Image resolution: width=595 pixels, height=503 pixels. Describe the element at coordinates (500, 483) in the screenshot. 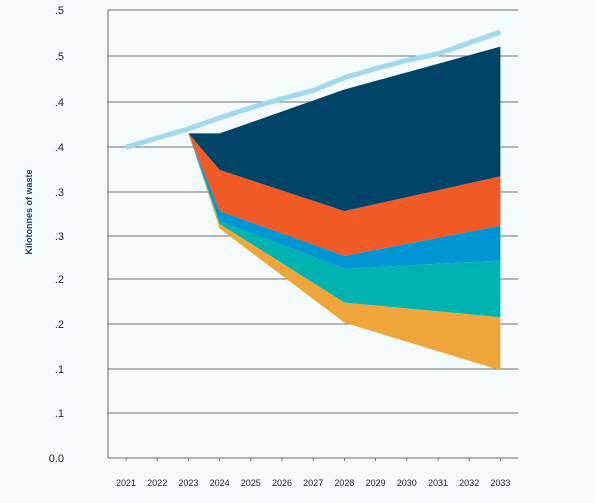

I see `x-tick-label: 2033` at that location.